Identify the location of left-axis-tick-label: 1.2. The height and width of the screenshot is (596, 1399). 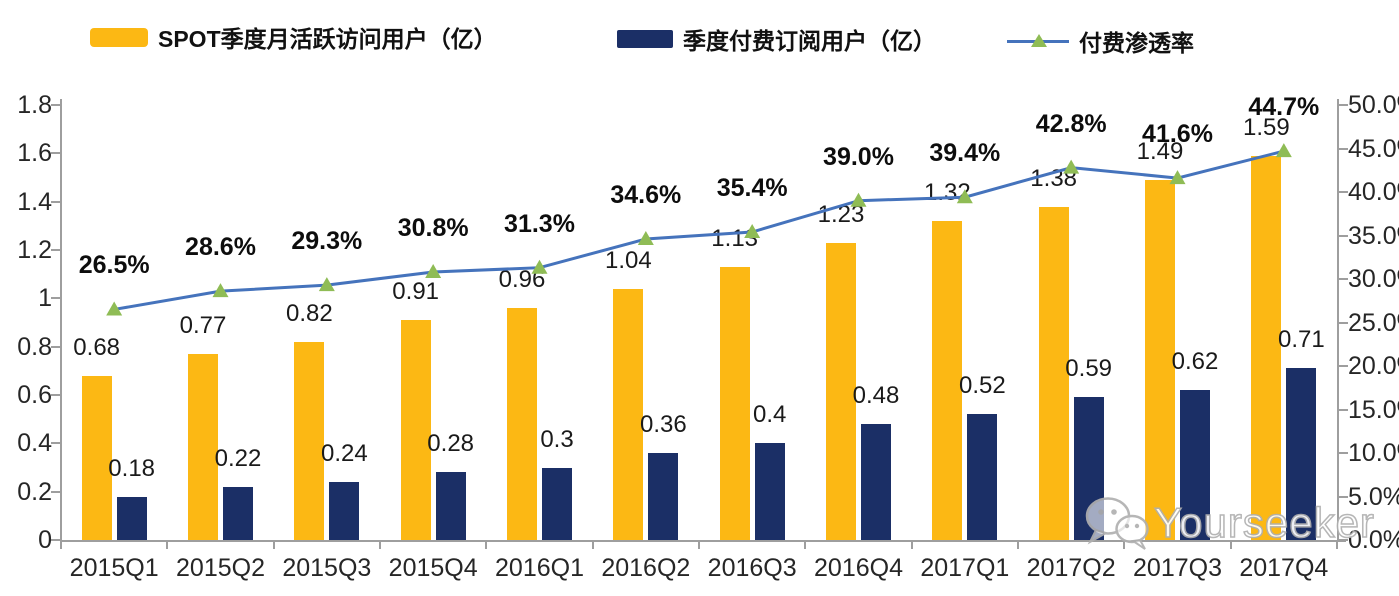
(34, 250).